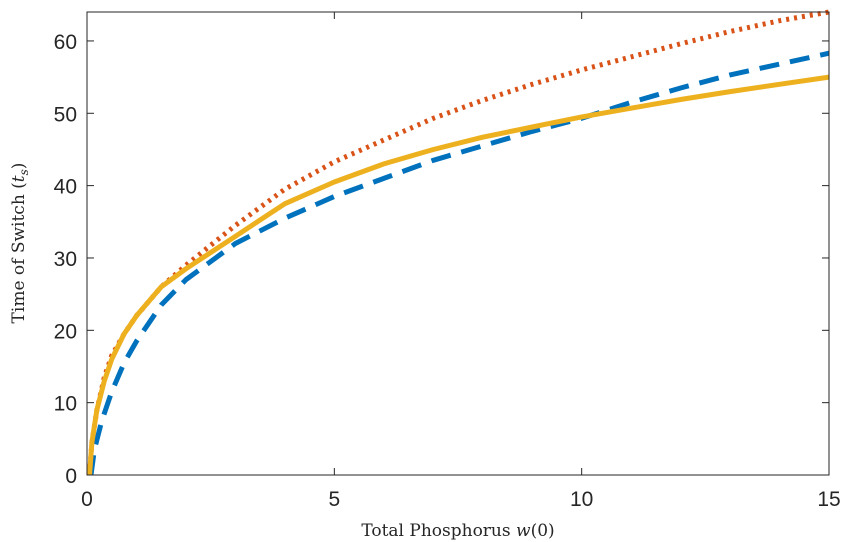 The width and height of the screenshot is (845, 542). What do you see at coordinates (334, 499) in the screenshot?
I see `x-tick-label: 5` at bounding box center [334, 499].